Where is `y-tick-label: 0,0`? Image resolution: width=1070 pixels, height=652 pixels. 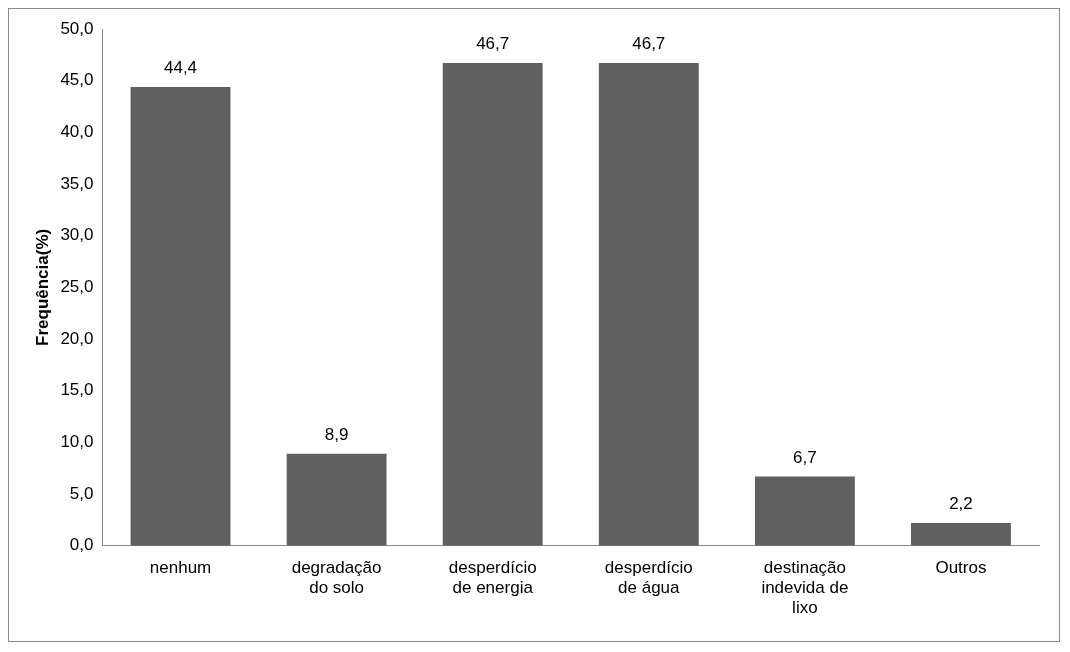
y-tick-label: 0,0 is located at coordinates (81, 545).